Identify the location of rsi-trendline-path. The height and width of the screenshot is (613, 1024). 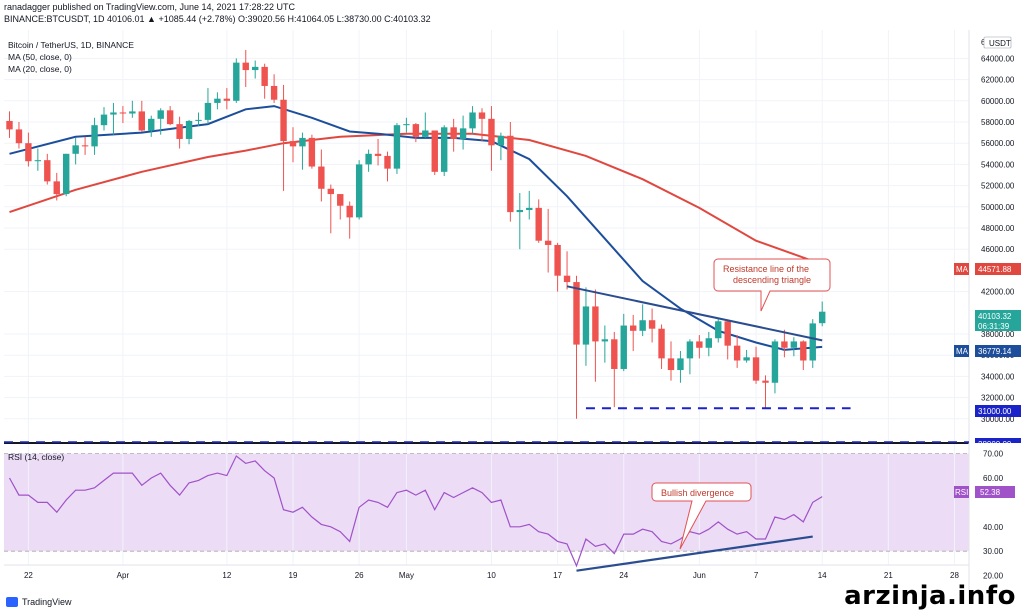
(694, 553).